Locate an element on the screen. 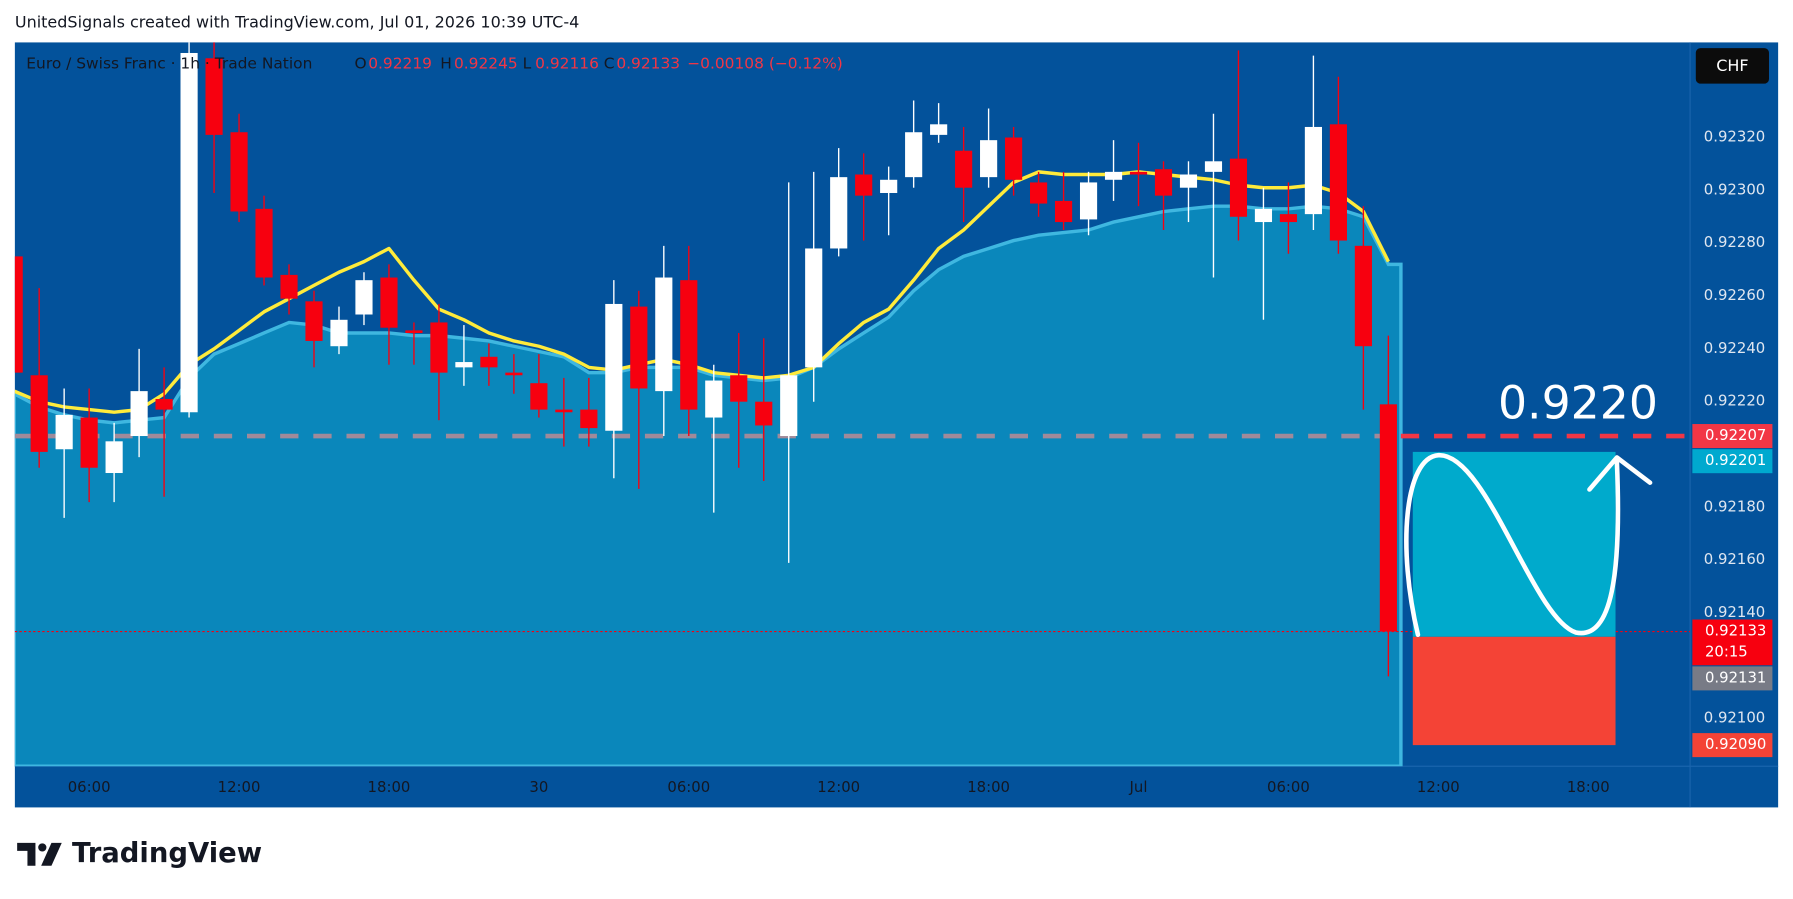 This screenshot has height=899, width=1793. y-tick-label: 0.92180 is located at coordinates (1734, 506).